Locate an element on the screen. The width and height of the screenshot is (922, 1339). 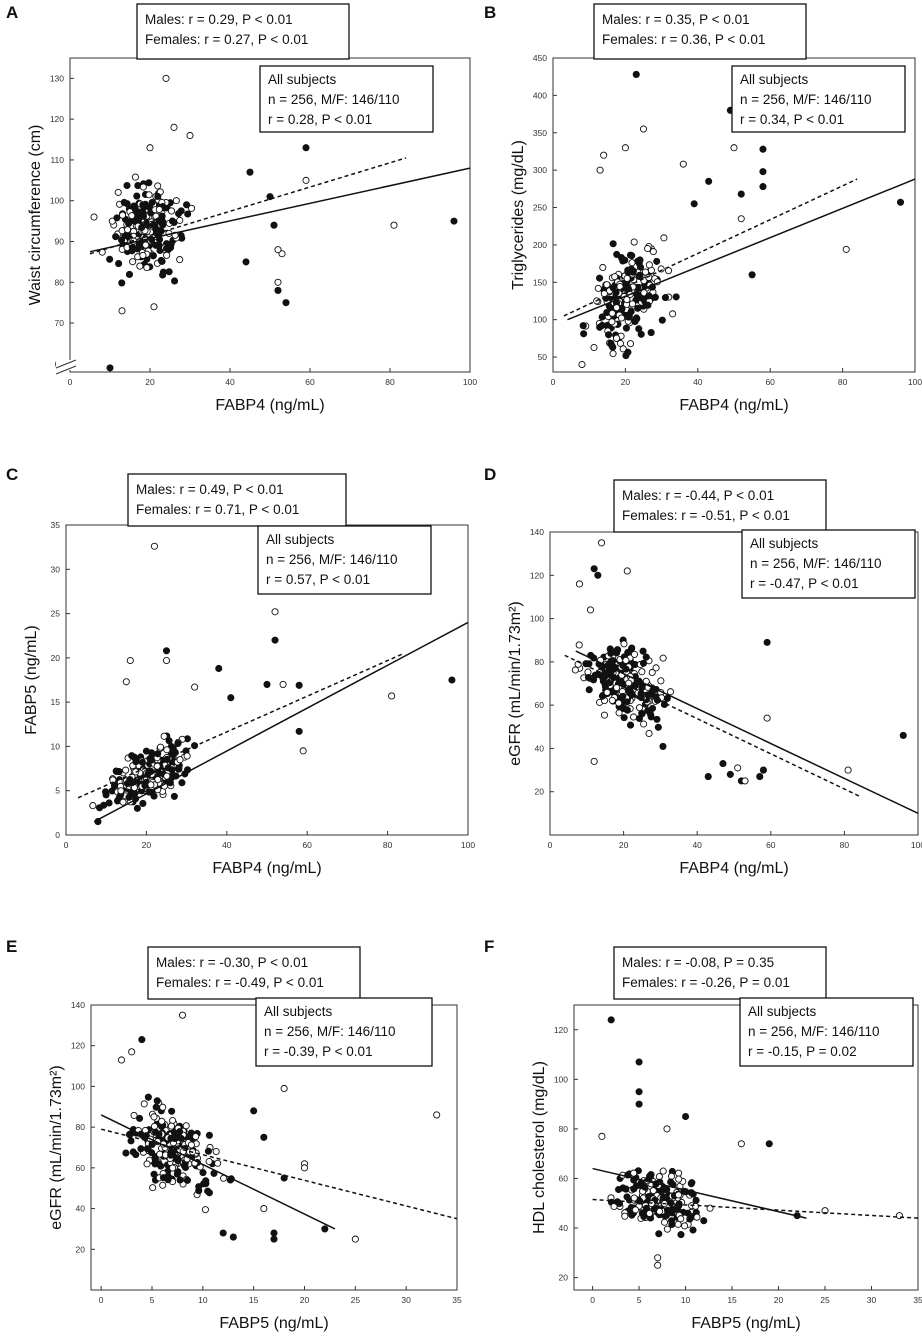
x-tick-label: 100 is located at coordinates (470, 382).